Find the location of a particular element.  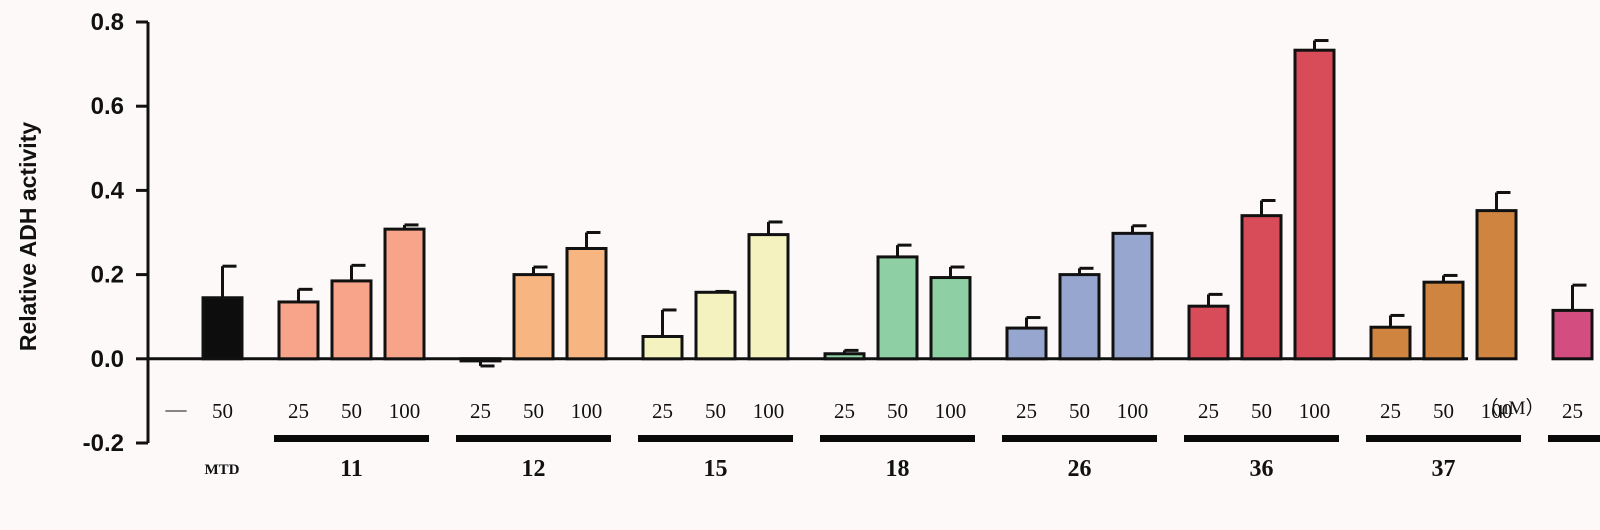

y-tick-label: 0.8 is located at coordinates (107, 22).